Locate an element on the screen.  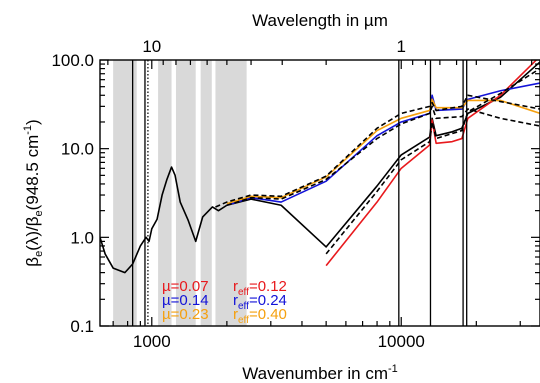
legend-entry-3: µ=0.23 reff=0.40 is located at coordinates (224, 316).